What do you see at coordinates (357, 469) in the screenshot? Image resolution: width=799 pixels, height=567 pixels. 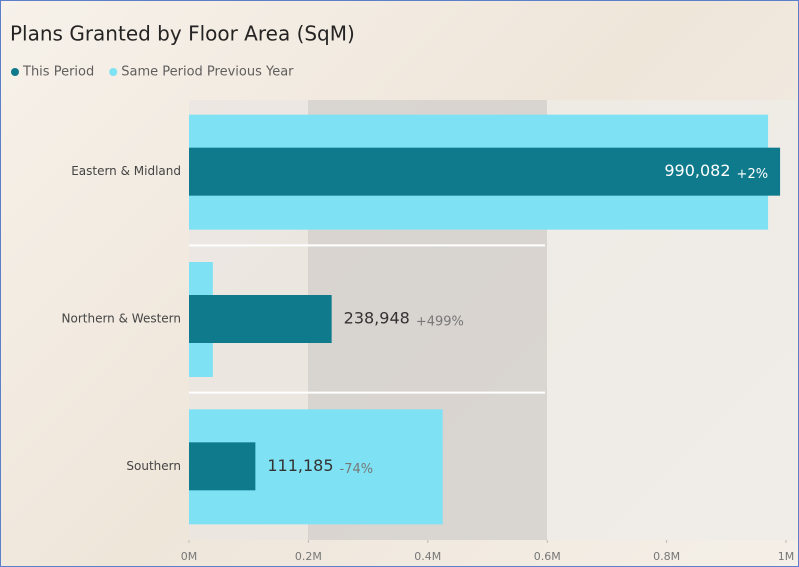 I see `change-label: -74%` at bounding box center [357, 469].